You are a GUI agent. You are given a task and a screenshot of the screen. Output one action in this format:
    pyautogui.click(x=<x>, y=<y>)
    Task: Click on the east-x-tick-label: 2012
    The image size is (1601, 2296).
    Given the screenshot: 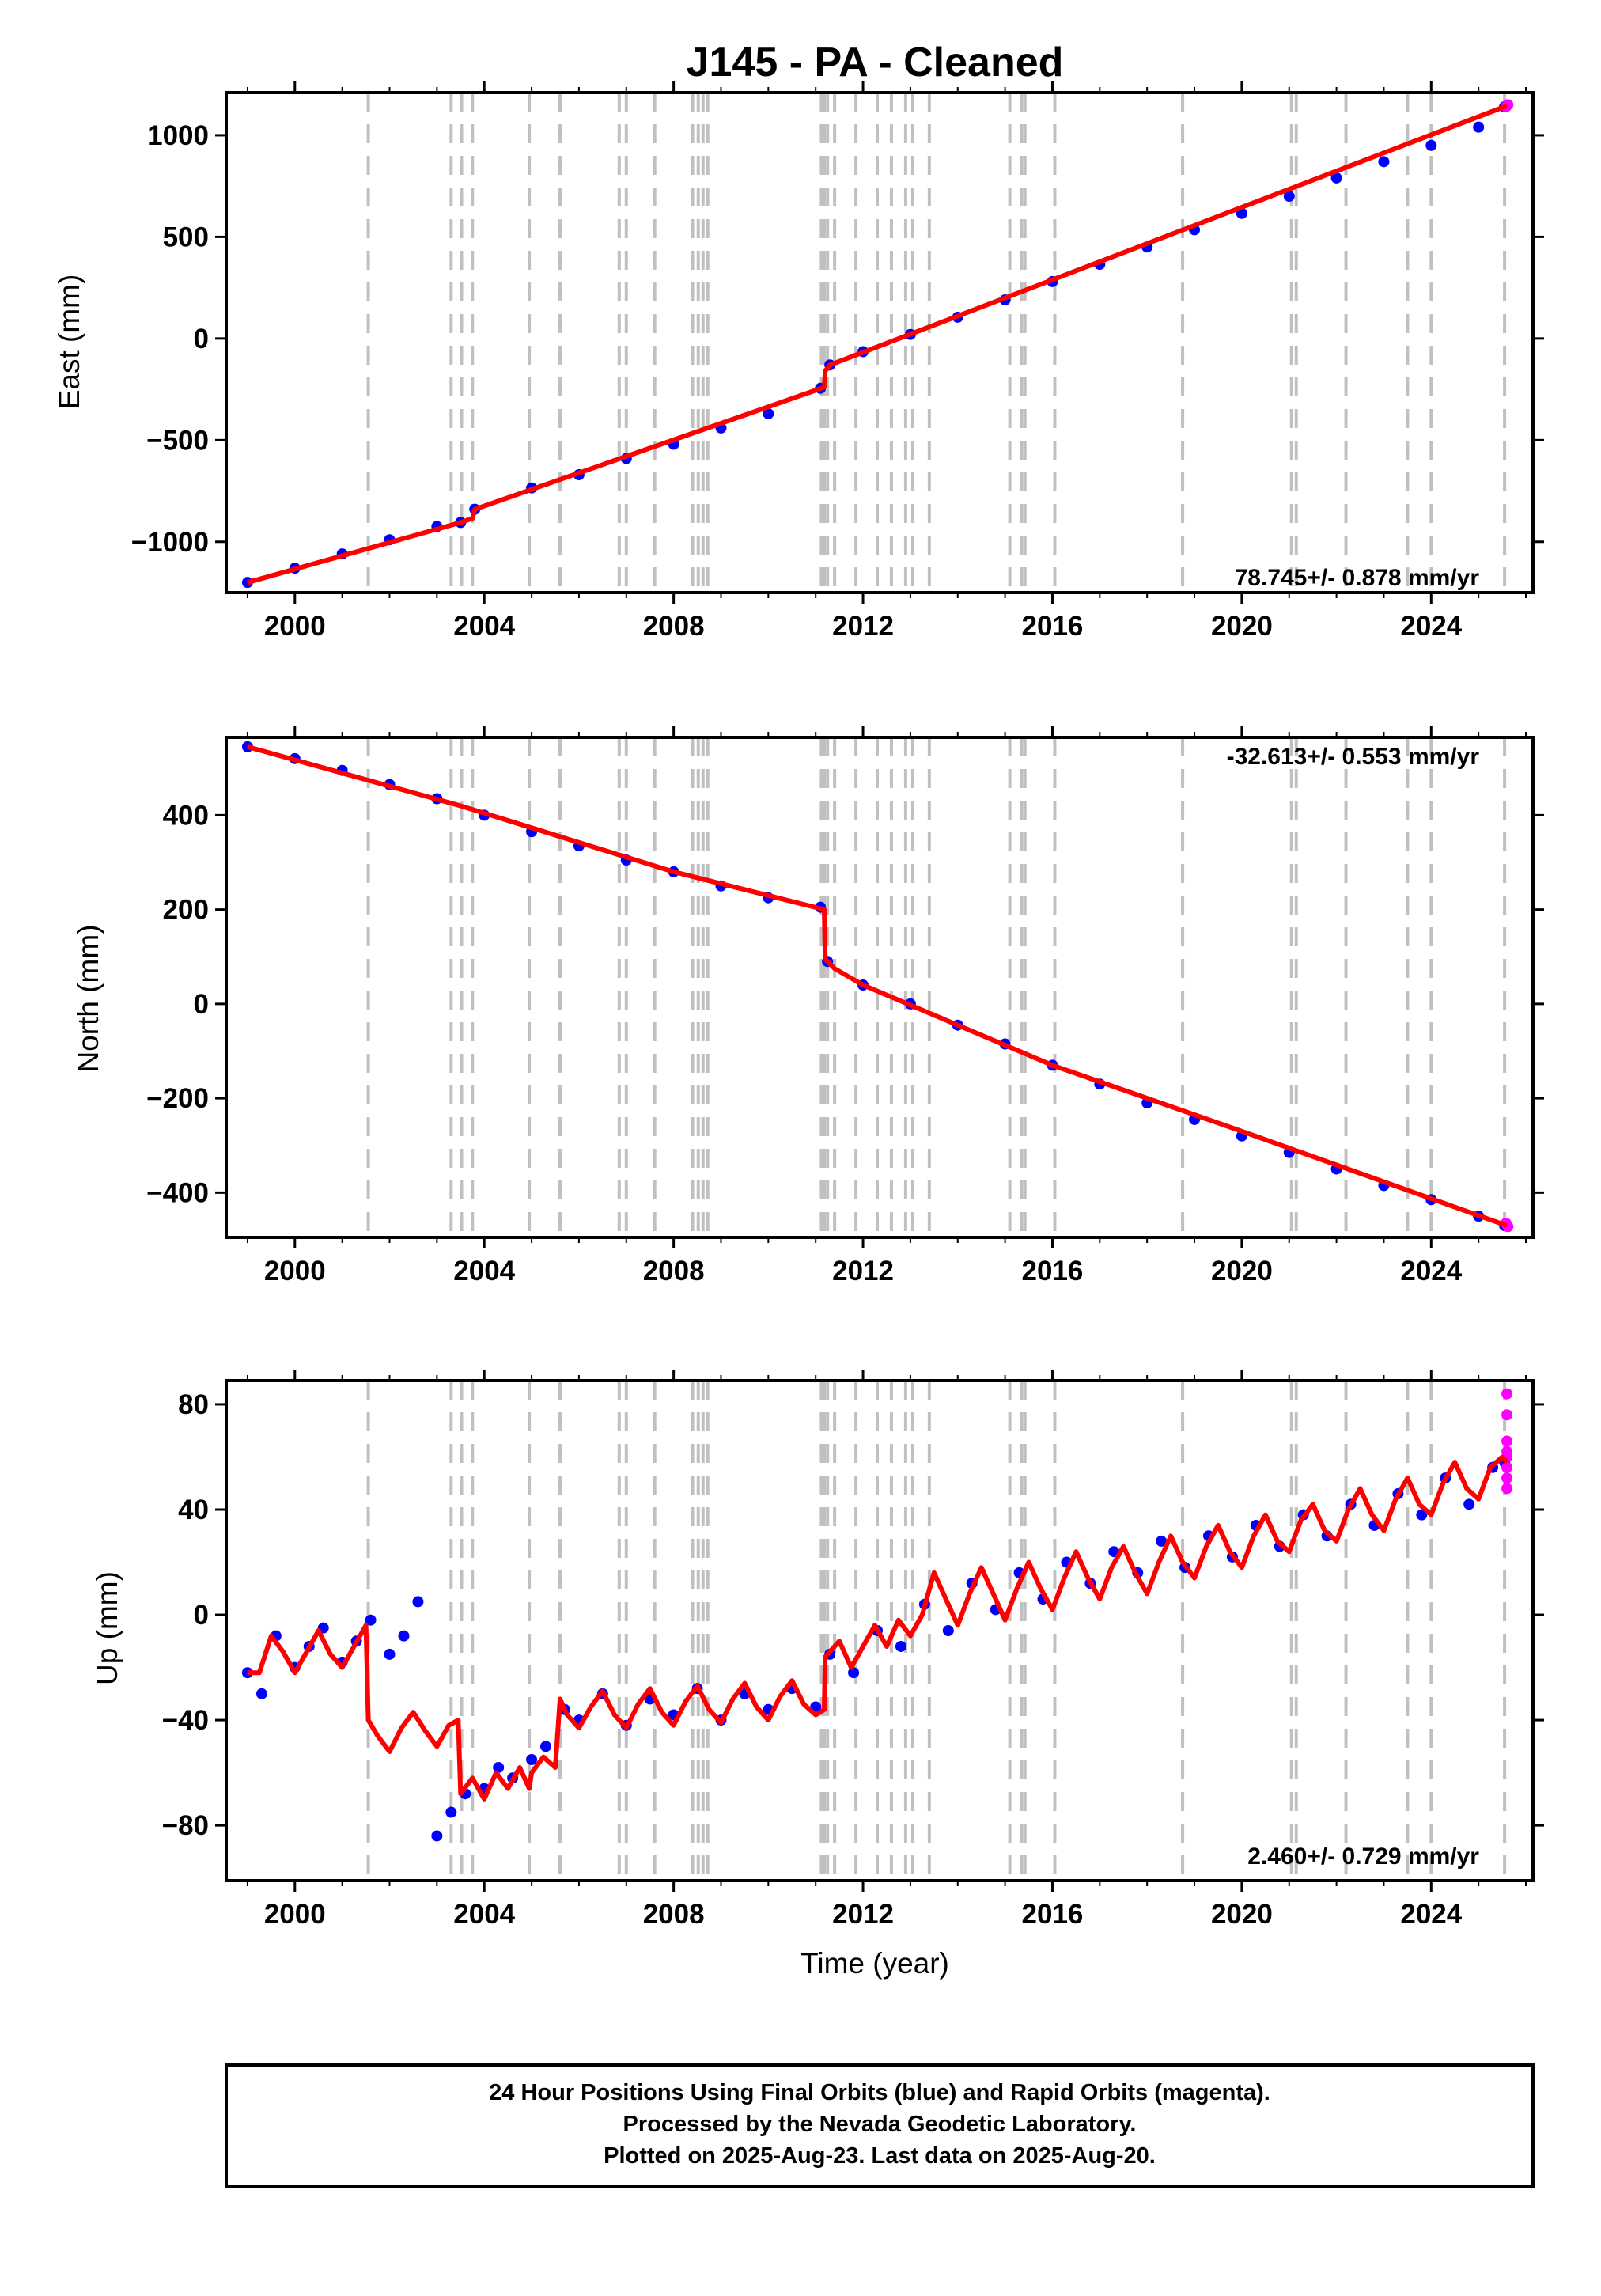 What is the action you would take?
    pyautogui.click(x=863, y=626)
    